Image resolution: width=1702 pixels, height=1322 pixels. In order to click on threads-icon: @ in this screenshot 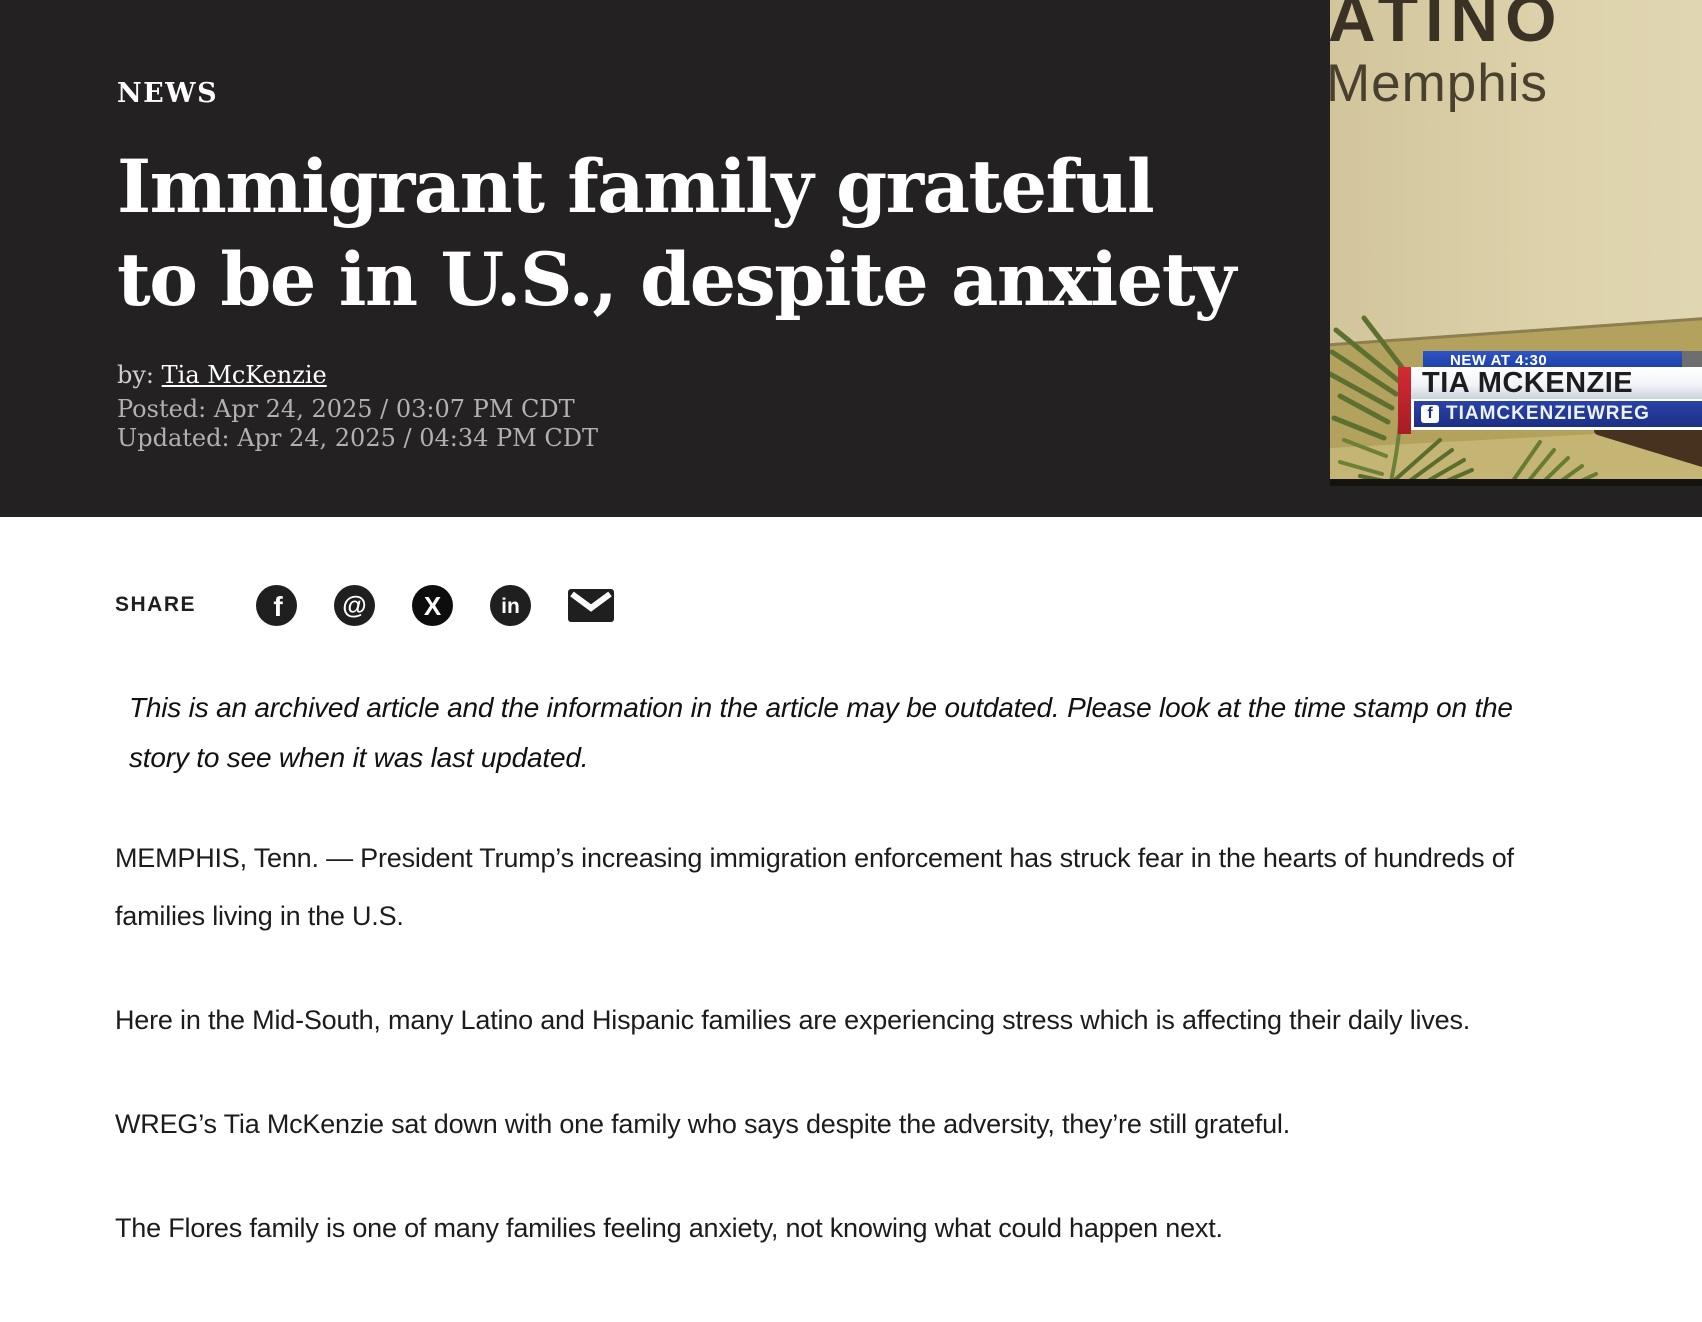, I will do `click(355, 605)`.